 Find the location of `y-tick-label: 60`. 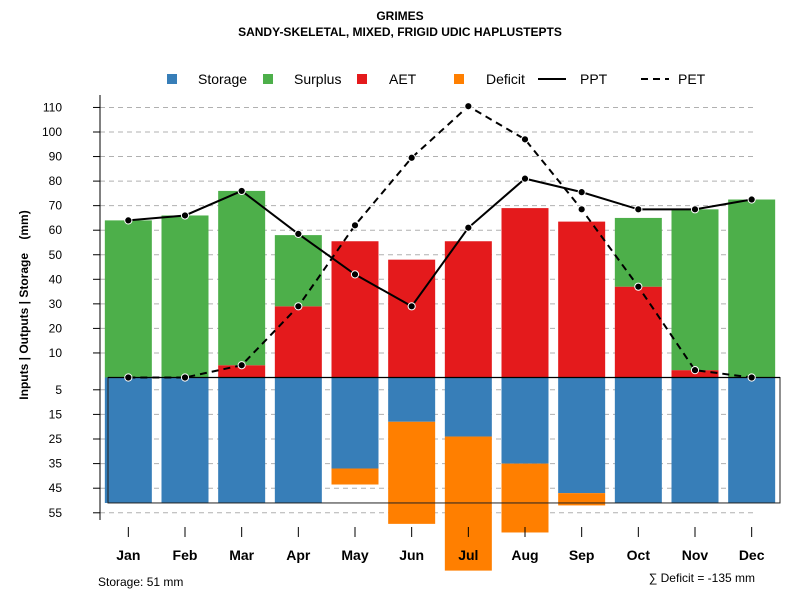

y-tick-label: 60 is located at coordinates (56, 230).